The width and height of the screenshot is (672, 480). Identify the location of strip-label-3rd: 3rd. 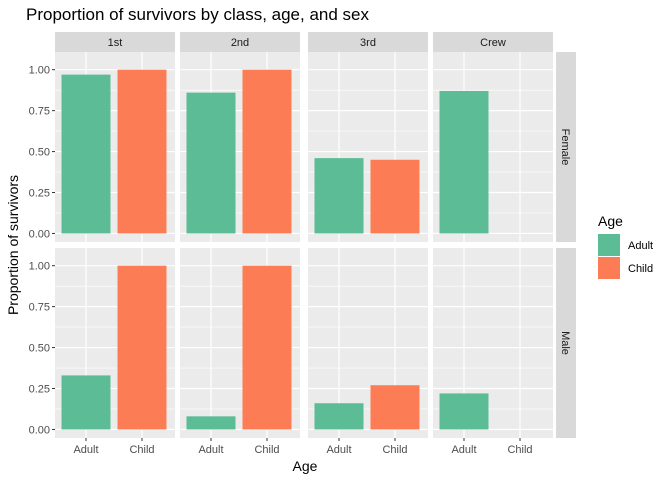
(368, 43).